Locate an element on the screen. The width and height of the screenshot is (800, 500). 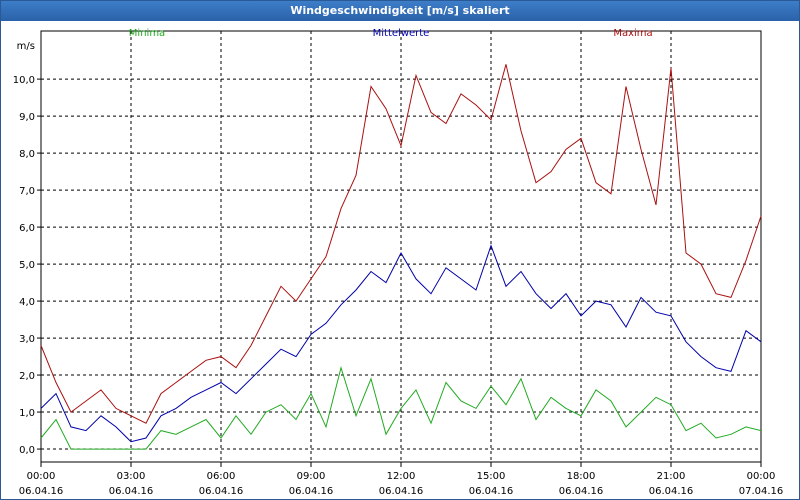
x-tick-time-label: 15:00 is located at coordinates (491, 476).